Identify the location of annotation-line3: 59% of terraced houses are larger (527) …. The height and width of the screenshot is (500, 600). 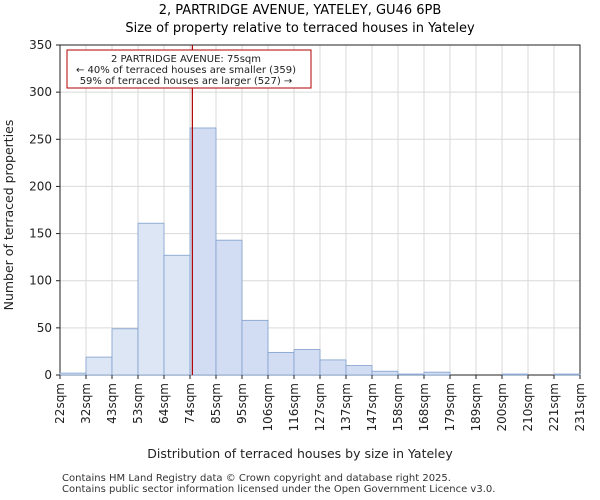
(186, 81).